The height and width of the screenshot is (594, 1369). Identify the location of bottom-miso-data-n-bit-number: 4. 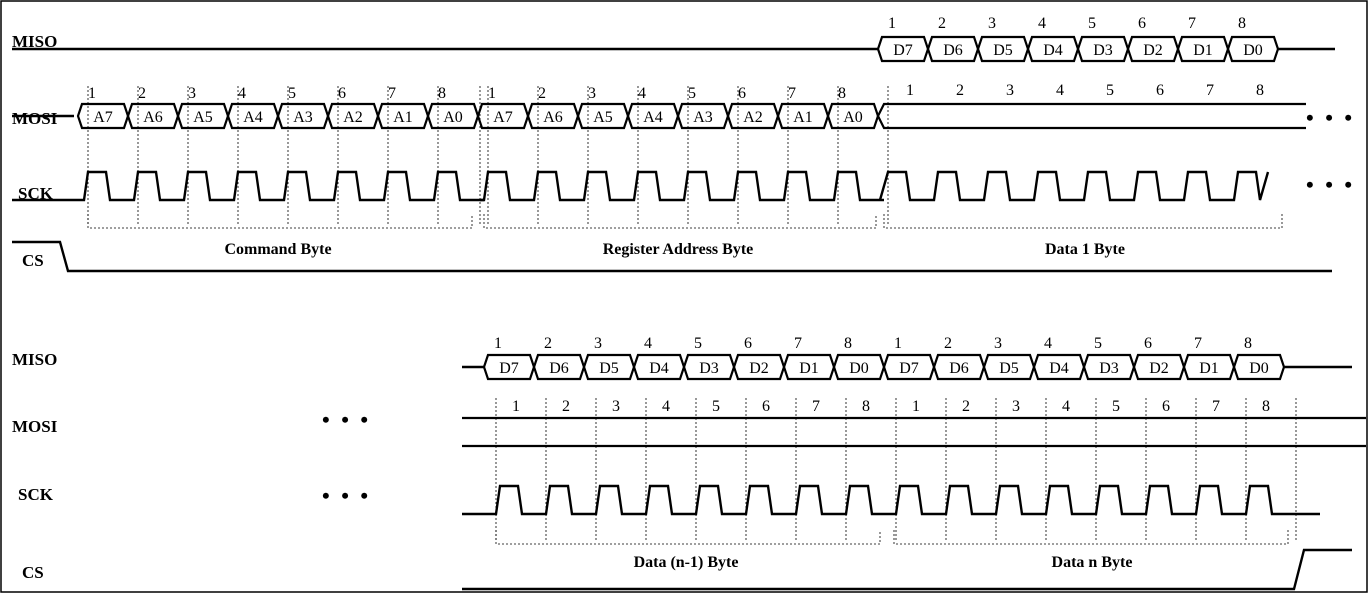
(1048, 343).